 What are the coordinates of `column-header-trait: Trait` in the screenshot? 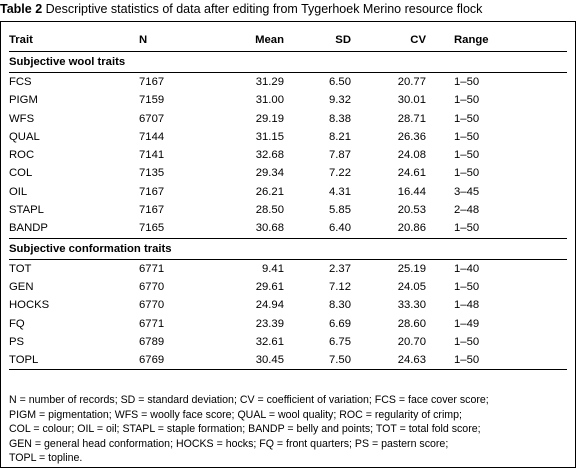 It's located at (74, 40).